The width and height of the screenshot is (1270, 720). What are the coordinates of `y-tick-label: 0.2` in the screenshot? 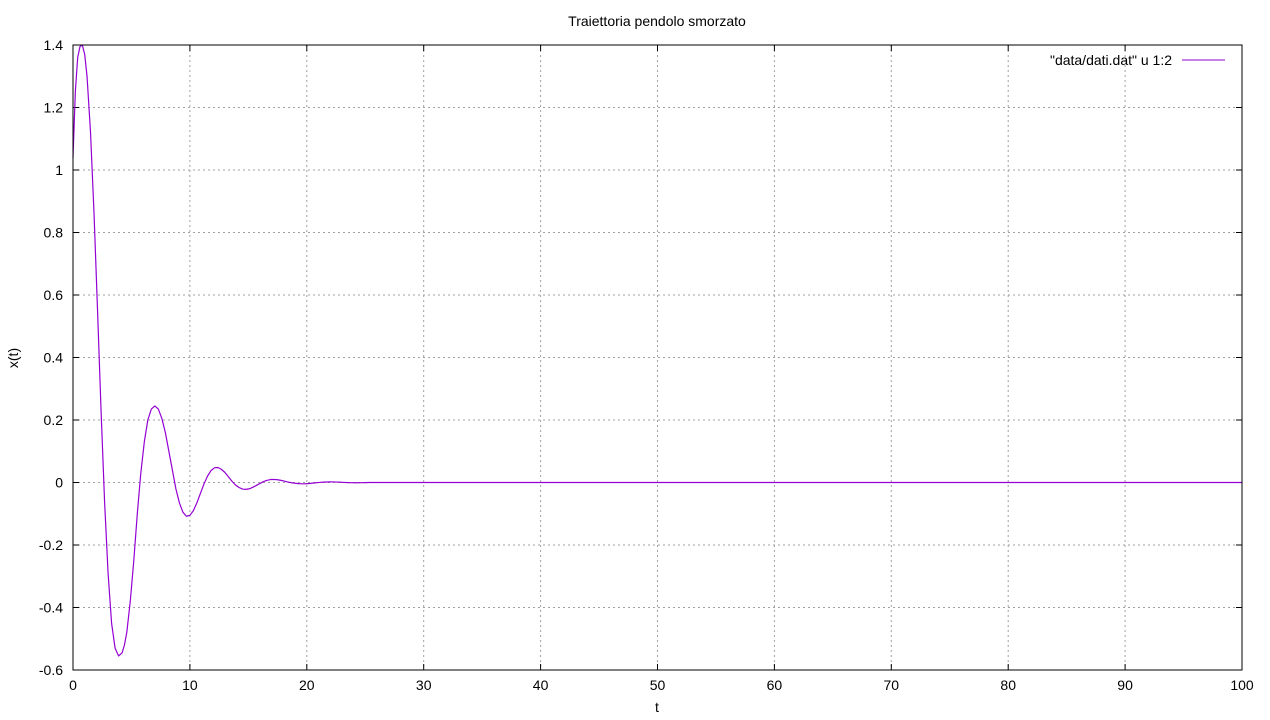 It's located at (54, 420).